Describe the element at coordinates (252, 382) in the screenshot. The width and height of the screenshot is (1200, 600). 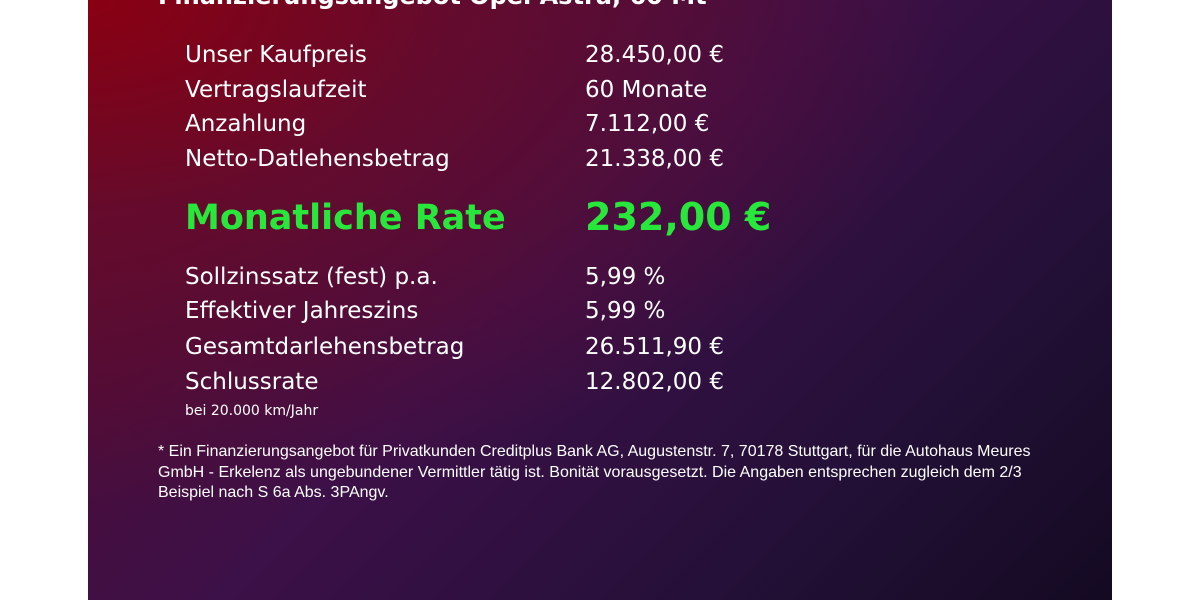
I see `row-label: Schlussrate` at that location.